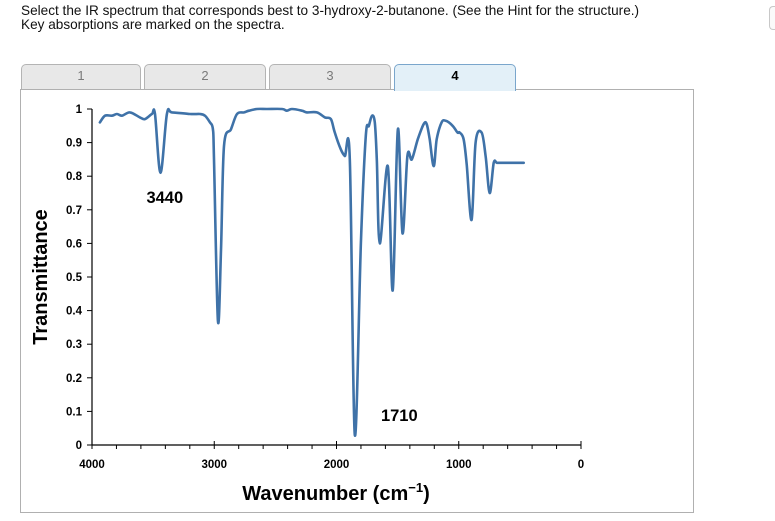 The image size is (775, 521). Describe the element at coordinates (74, 412) in the screenshot. I see `y-tick-label: 0.1` at that location.